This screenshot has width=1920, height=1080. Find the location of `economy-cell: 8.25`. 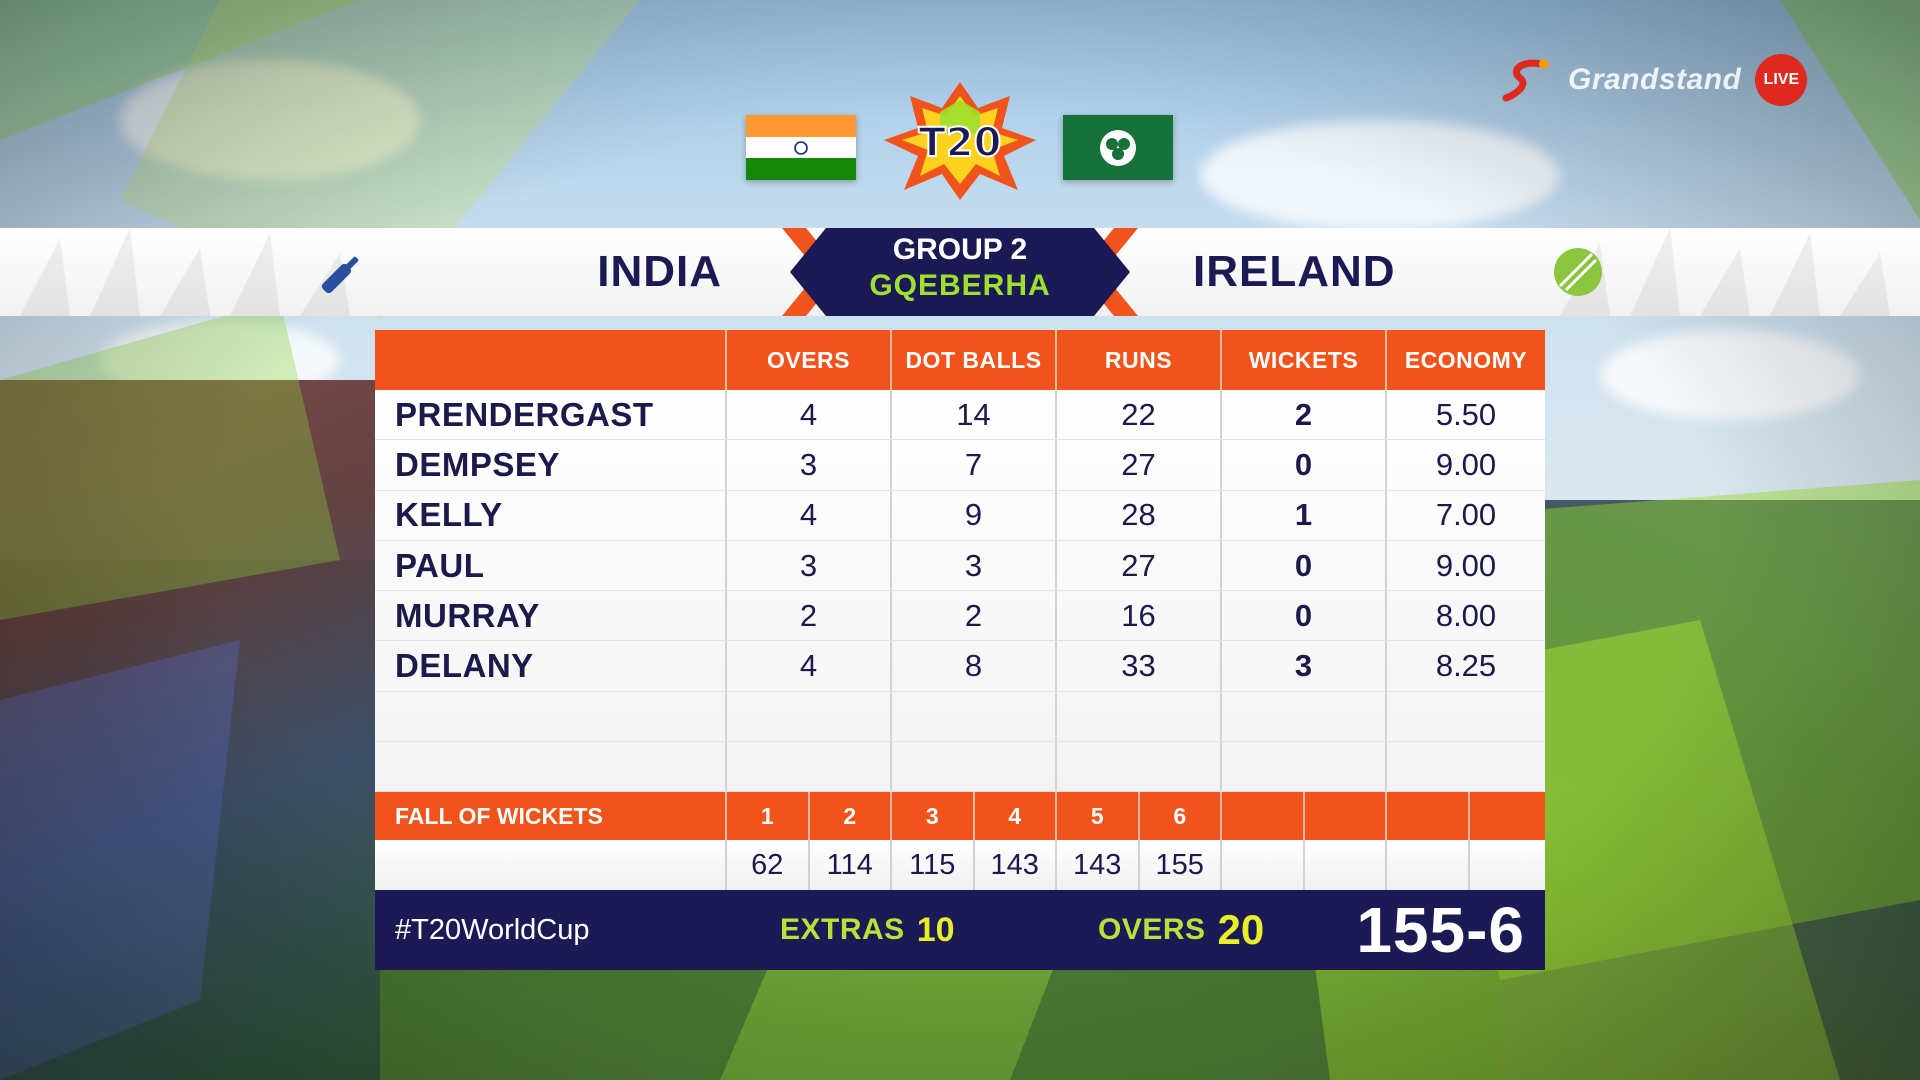

economy-cell: 8.25 is located at coordinates (1465, 666).